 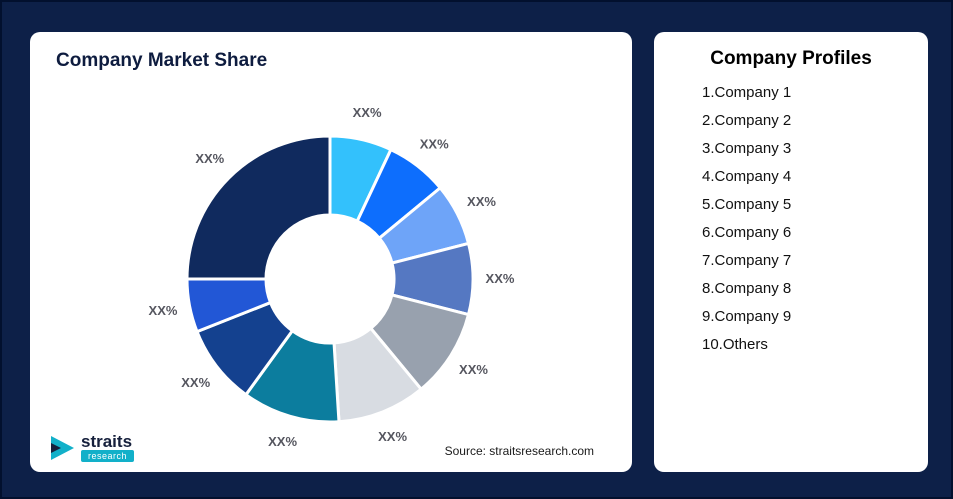 What do you see at coordinates (747, 120) in the screenshot?
I see `profile-list-item: 2.Company 2` at bounding box center [747, 120].